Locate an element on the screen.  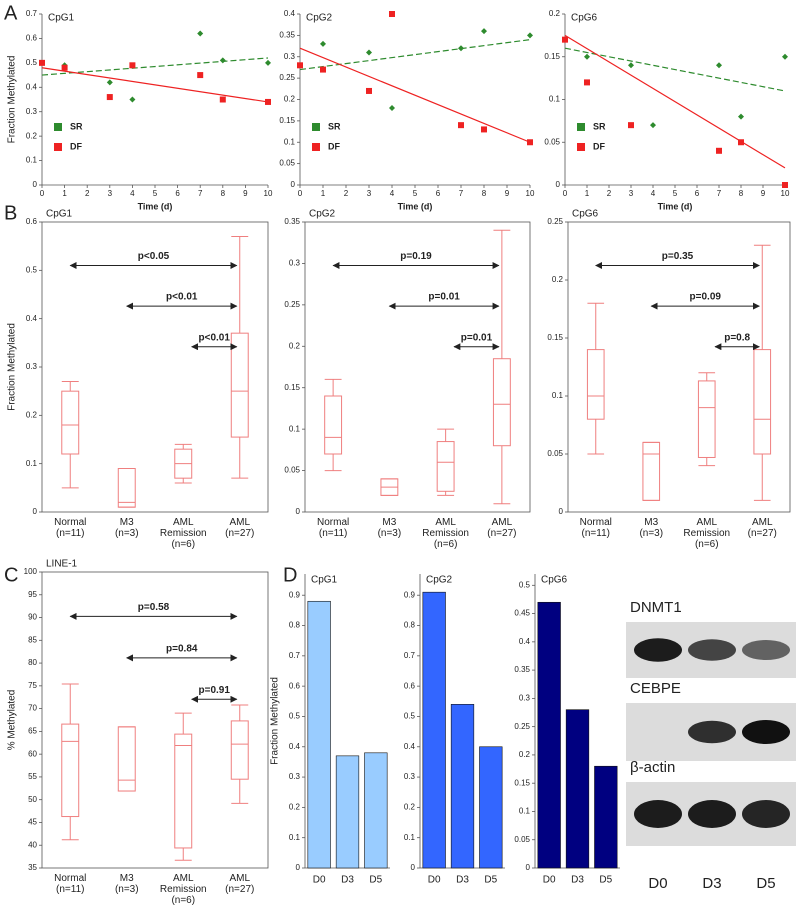
comparison-label: p<0.01 is located at coordinates (215, 337).